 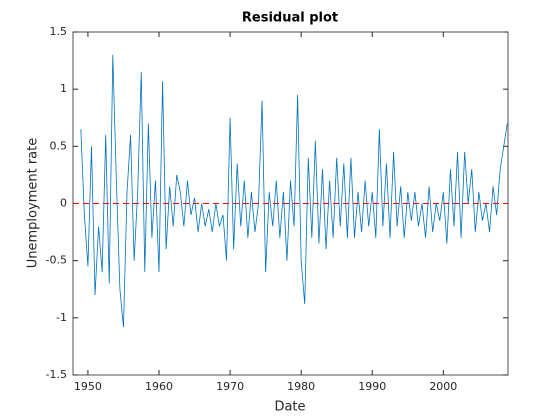 What do you see at coordinates (159, 386) in the screenshot?
I see `x-tick-label: 1960` at bounding box center [159, 386].